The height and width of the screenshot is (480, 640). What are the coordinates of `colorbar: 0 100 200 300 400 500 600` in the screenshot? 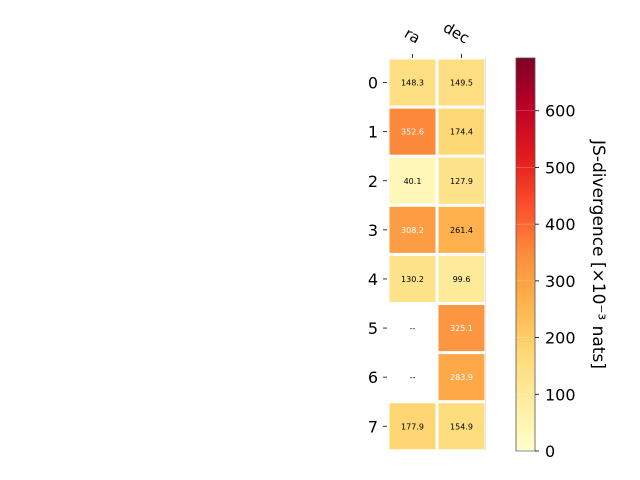 It's located at (545, 259).